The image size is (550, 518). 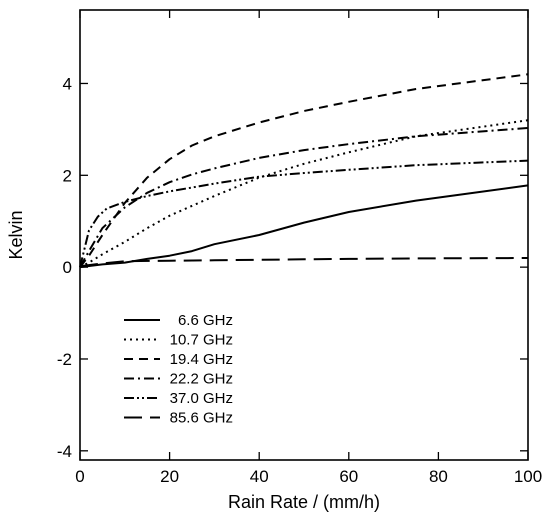 I want to click on x-tick-label: 0, so click(x=79, y=476).